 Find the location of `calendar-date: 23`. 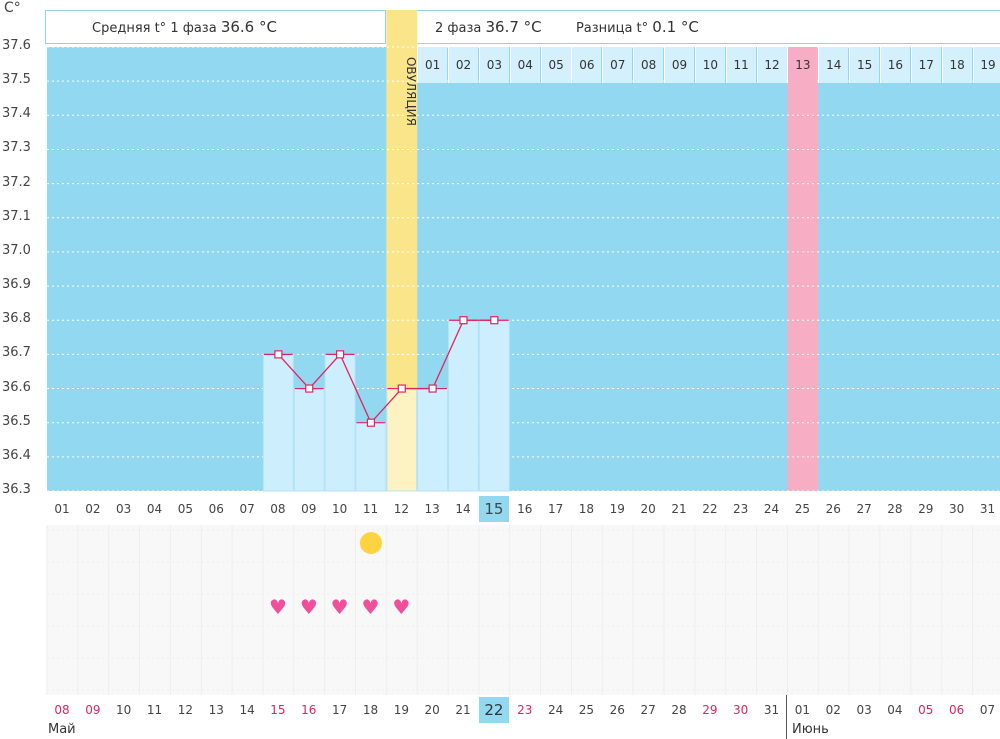

calendar-date: 23 is located at coordinates (525, 710).